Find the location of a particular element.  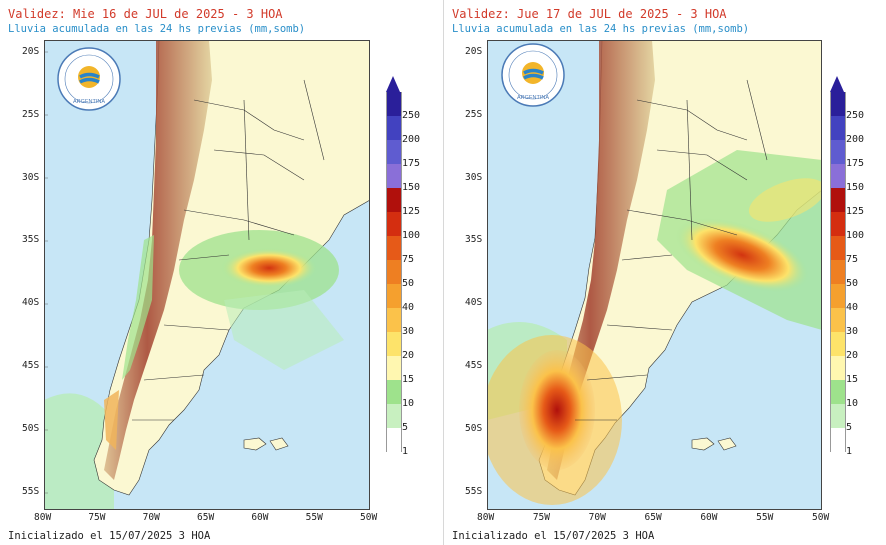

longitude-label: 65W is located at coordinates (206, 517).